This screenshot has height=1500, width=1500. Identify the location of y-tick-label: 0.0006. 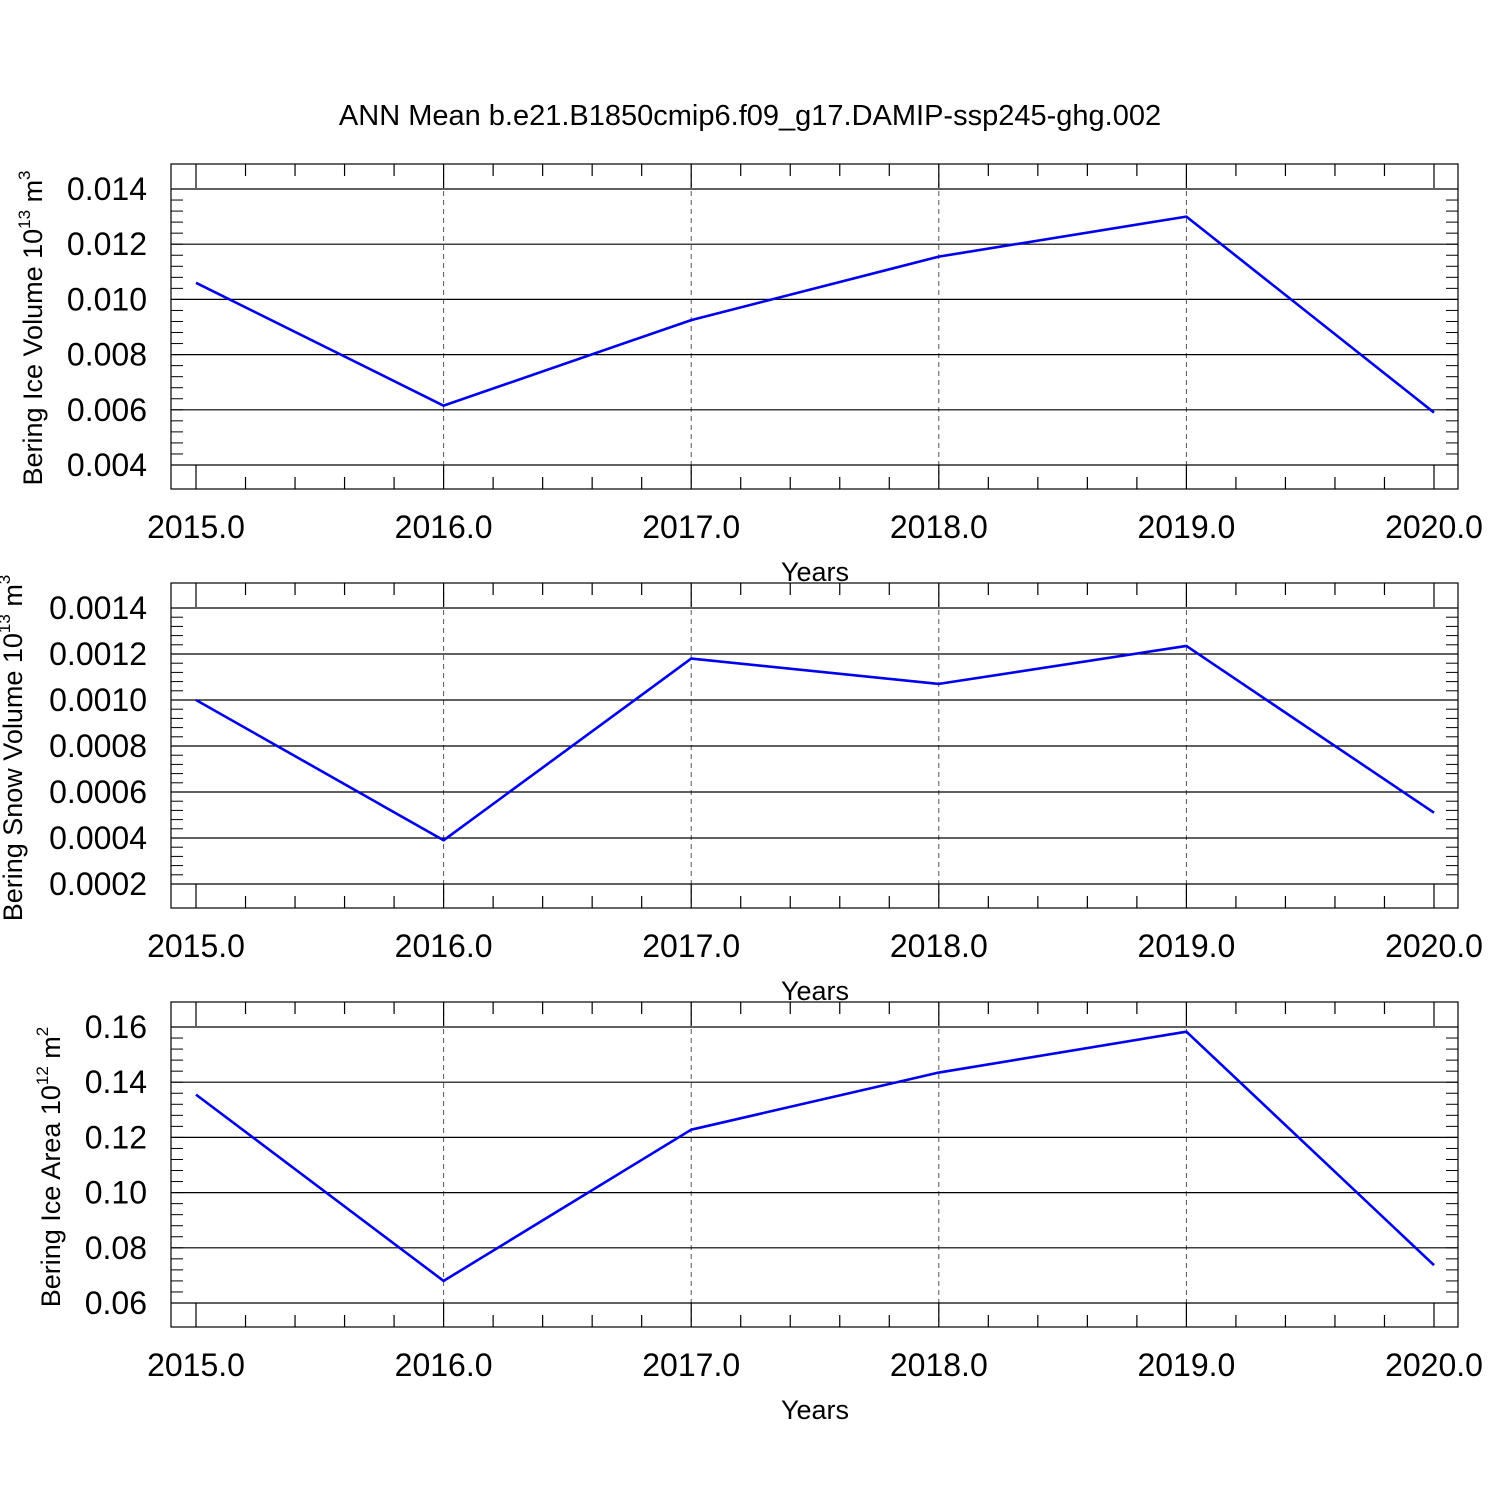
(98, 792).